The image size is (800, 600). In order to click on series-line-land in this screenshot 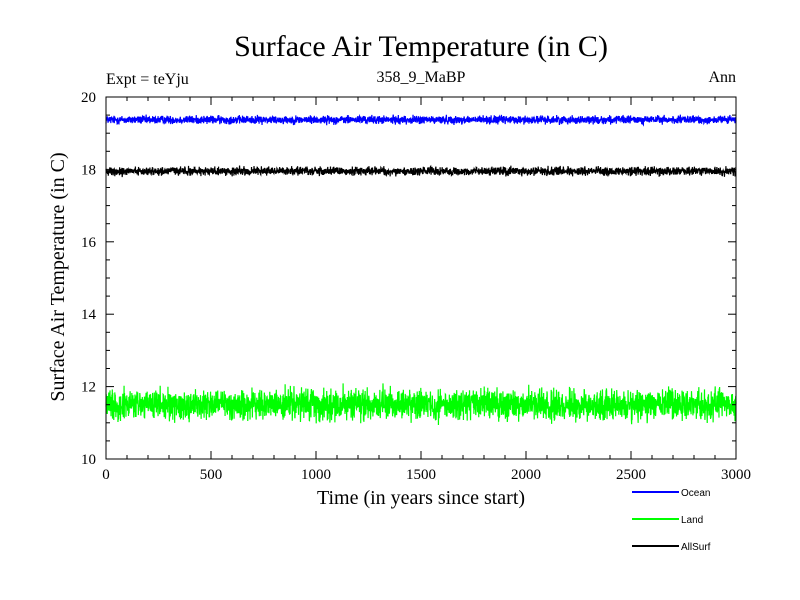, I will do `click(421, 404)`.